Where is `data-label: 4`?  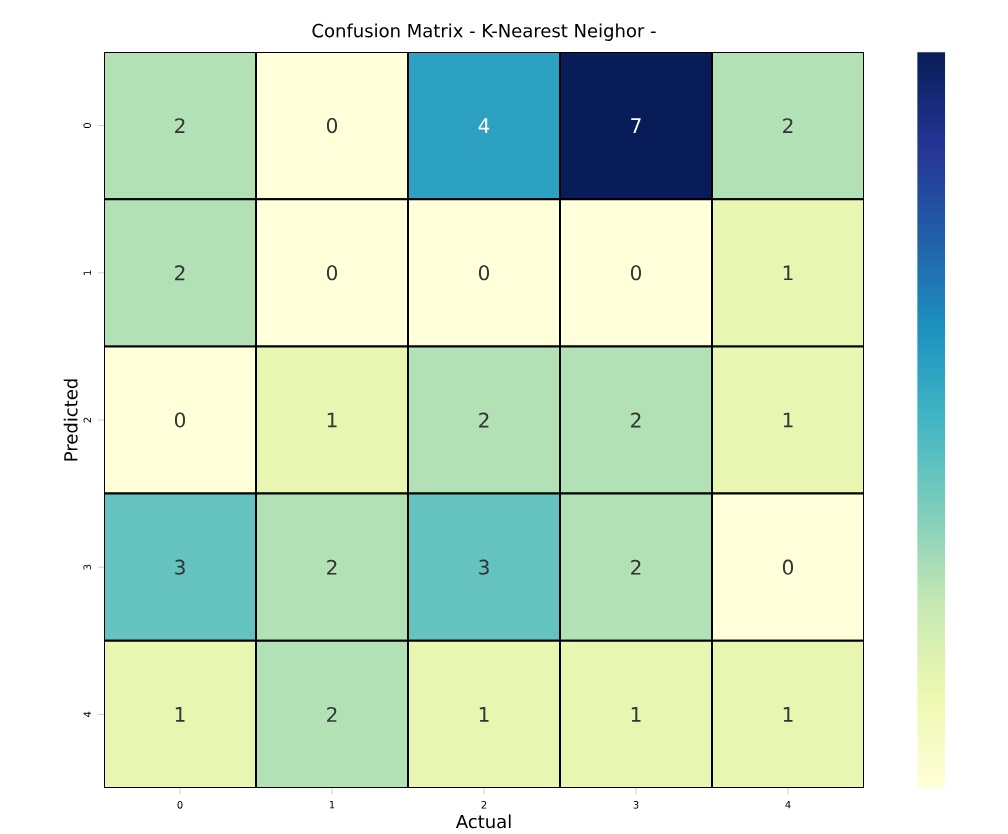
data-label: 4 is located at coordinates (484, 125).